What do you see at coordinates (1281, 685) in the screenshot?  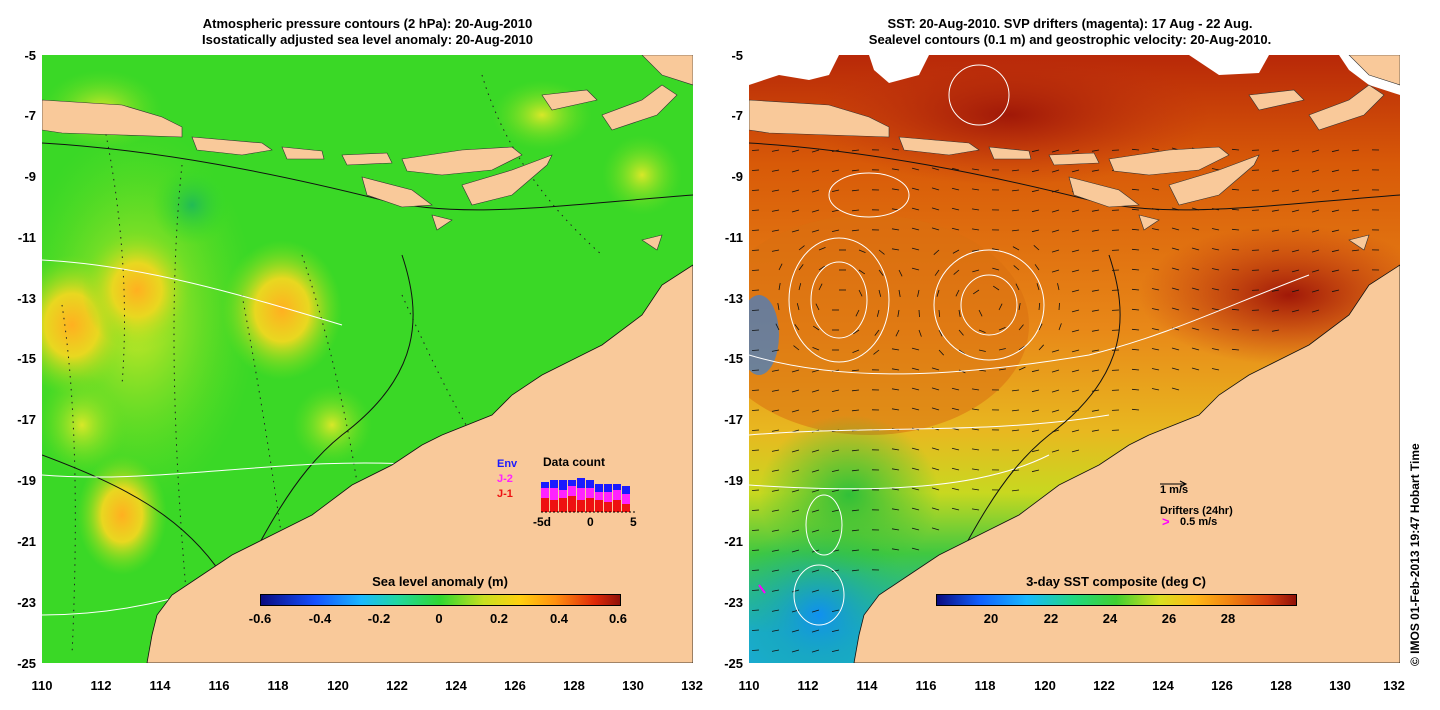 I see `x-tick-label: 128` at bounding box center [1281, 685].